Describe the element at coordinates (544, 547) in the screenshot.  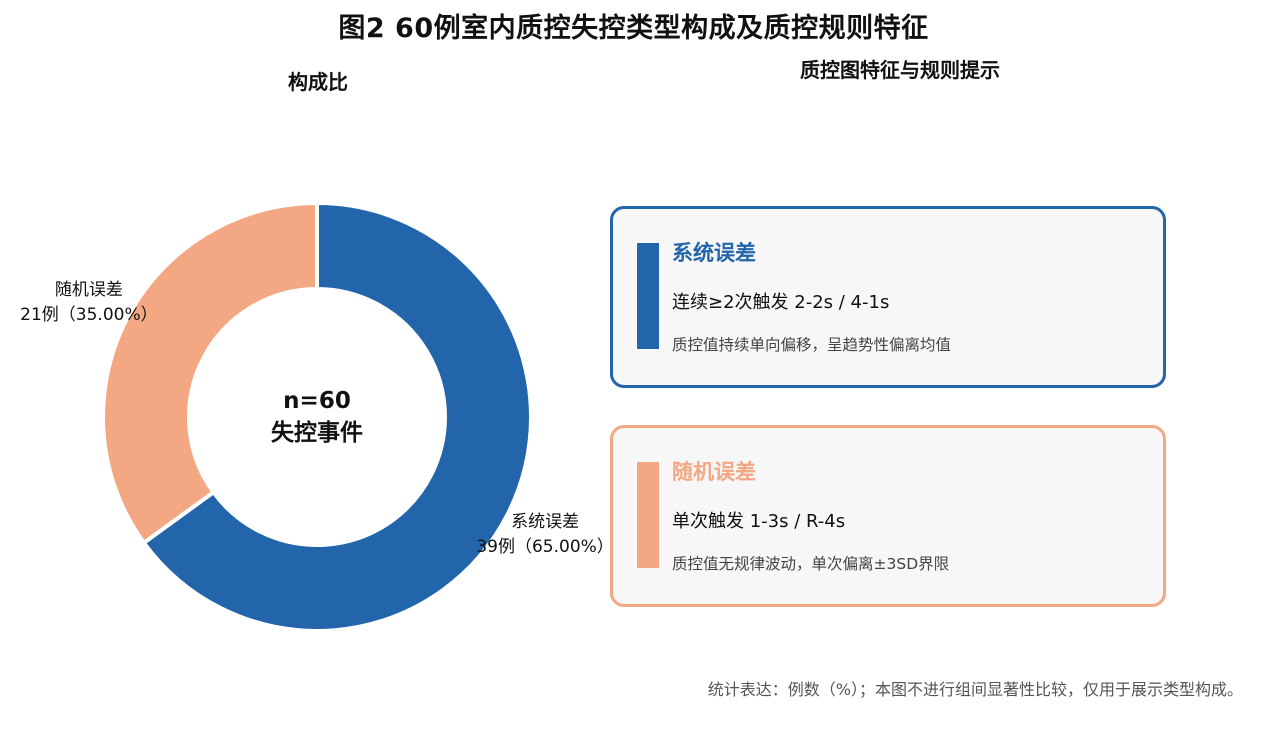
I see `slice-label-0-line2: 39例（65.00%）` at that location.